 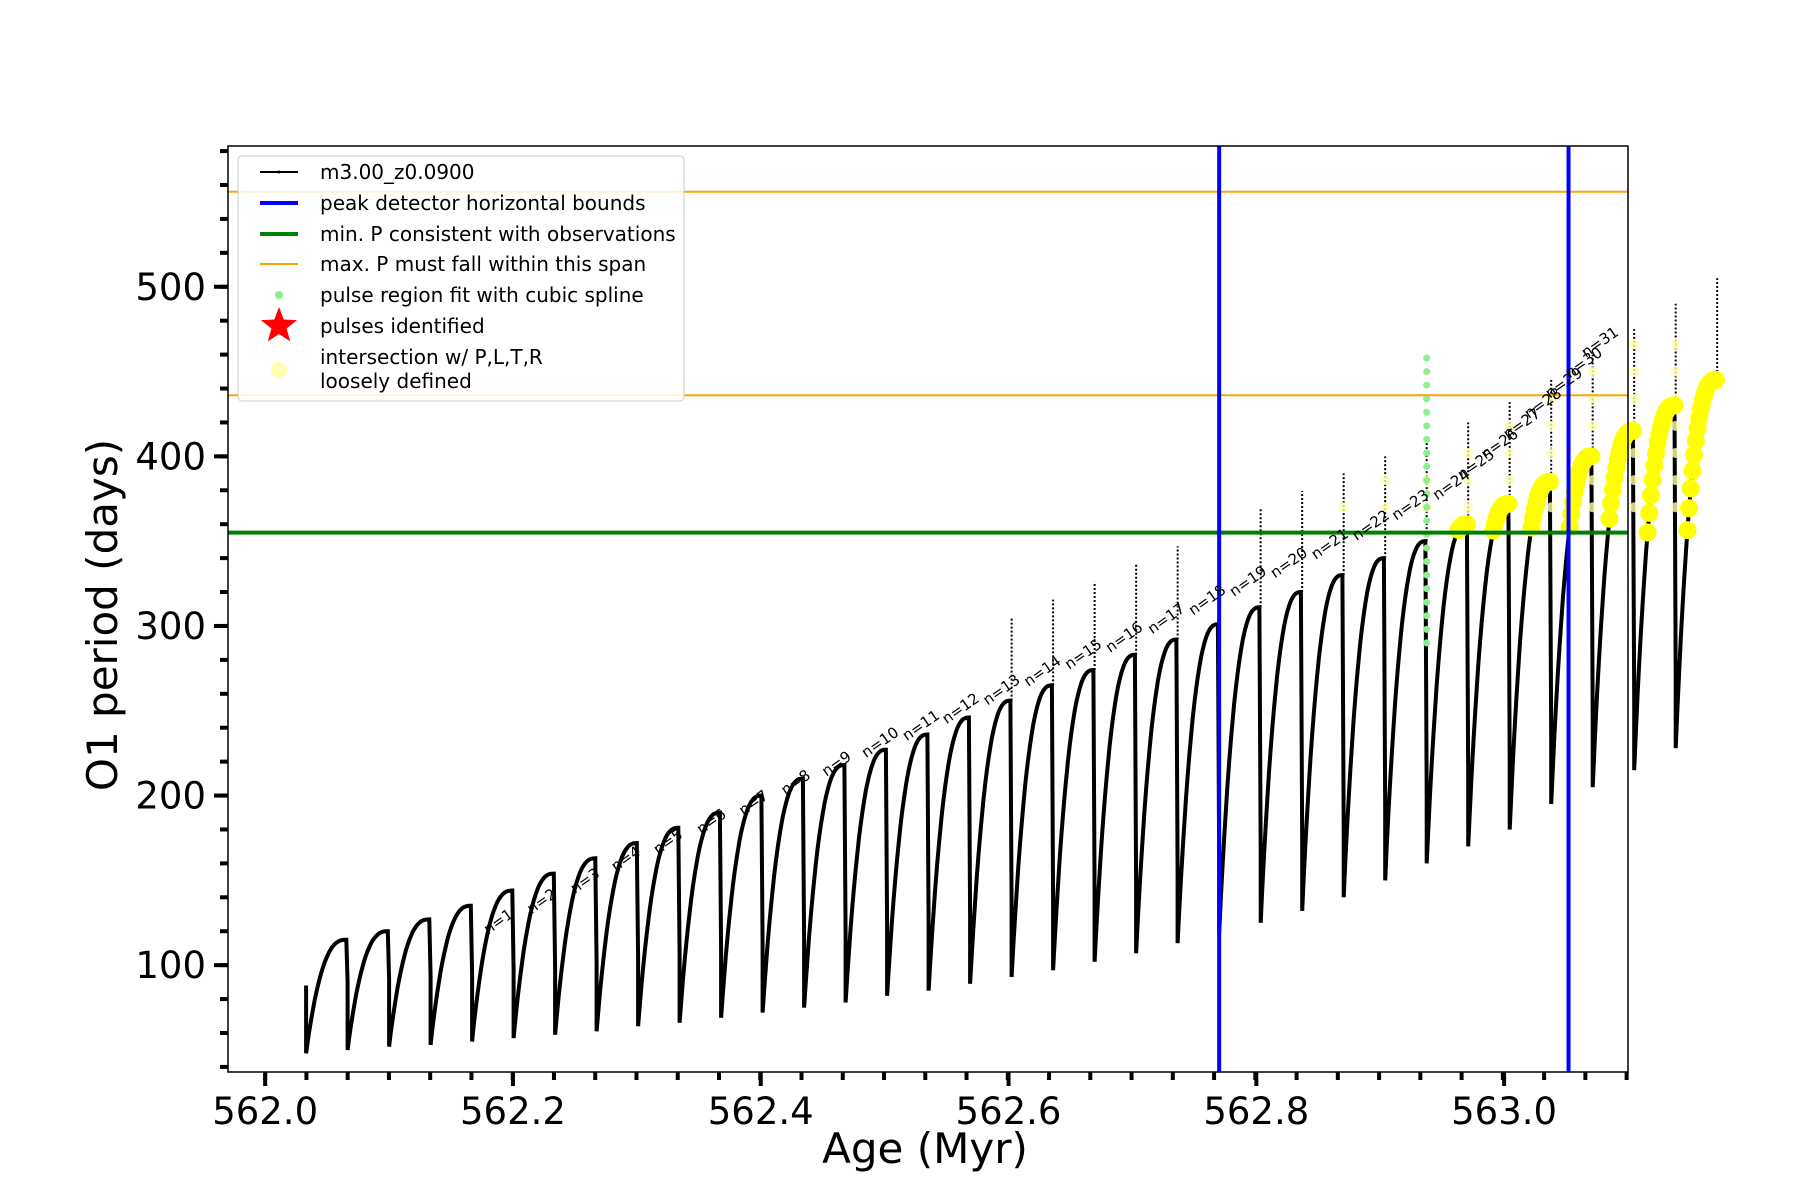 I want to click on legend-swatch-pulses, so click(x=279, y=324).